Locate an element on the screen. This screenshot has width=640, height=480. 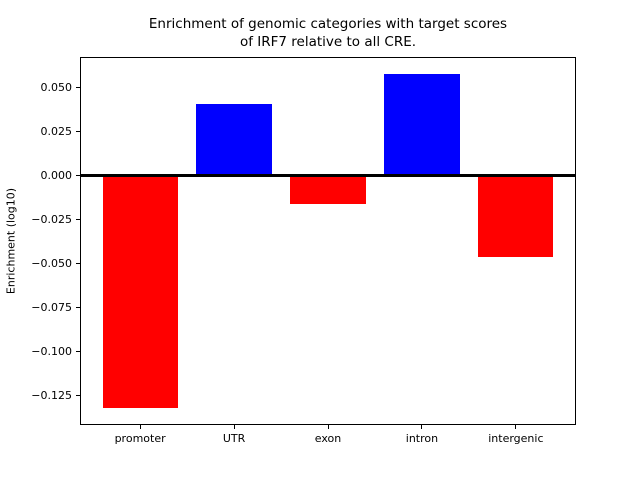
y-tick-label: −0.025 is located at coordinates (51, 219).